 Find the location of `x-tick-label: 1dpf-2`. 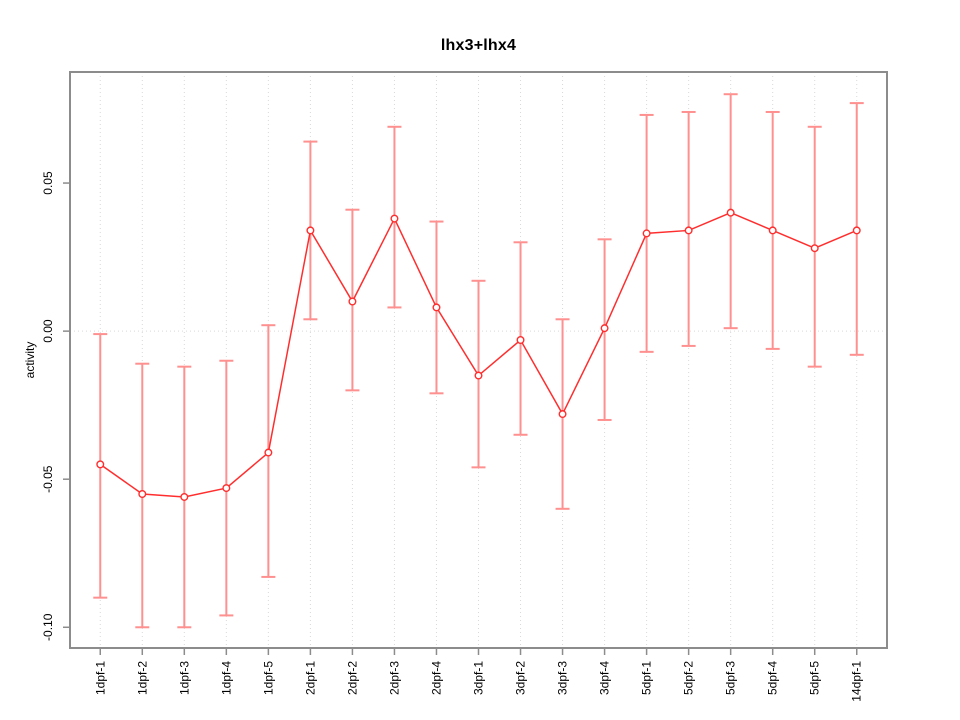

x-tick-label: 1dpf-2 is located at coordinates (142, 678).